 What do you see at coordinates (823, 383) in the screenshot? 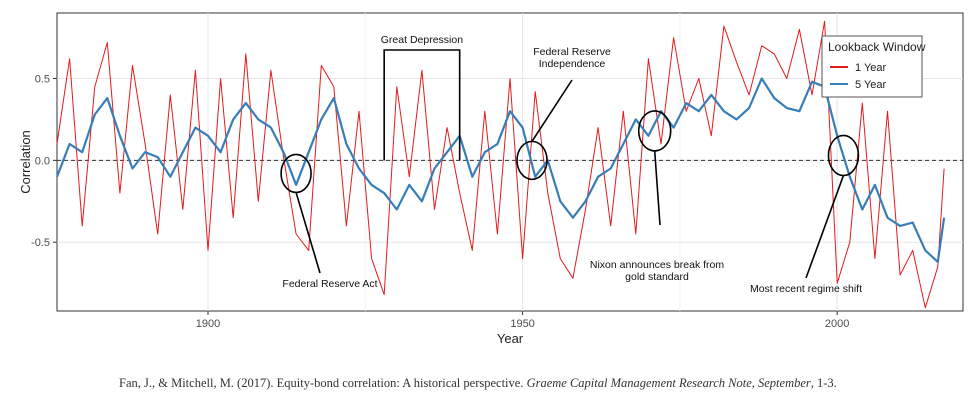
I see `citation-tail: , 1-3.` at bounding box center [823, 383].